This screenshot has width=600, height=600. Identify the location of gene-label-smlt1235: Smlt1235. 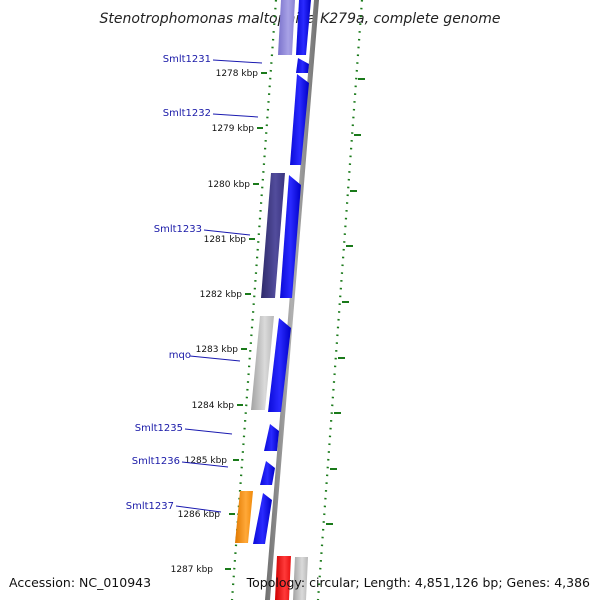
(159, 428).